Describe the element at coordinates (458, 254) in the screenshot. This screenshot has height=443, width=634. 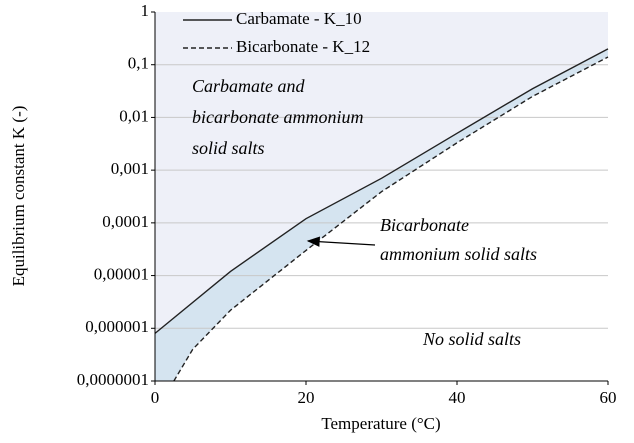
I see `annotation: ammonium solid salts` at that location.